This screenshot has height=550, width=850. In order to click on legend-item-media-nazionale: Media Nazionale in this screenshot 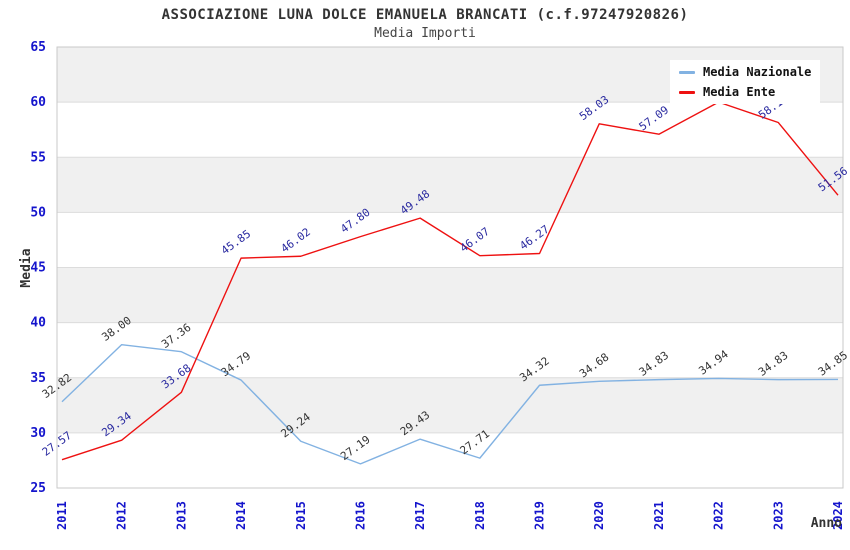, I will do `click(745, 72)`.